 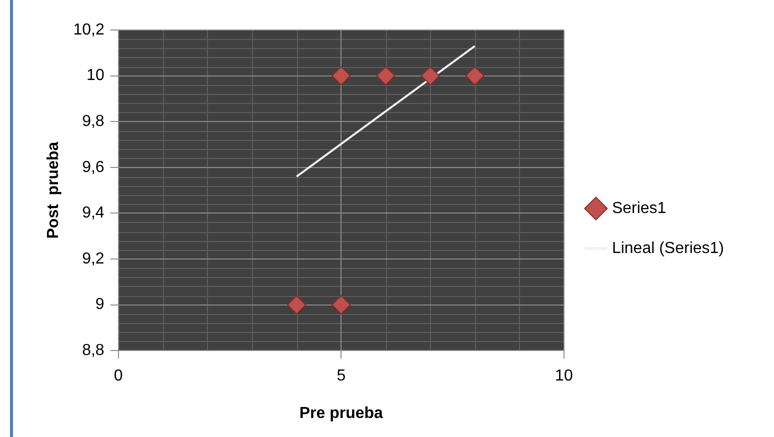 What do you see at coordinates (93, 213) in the screenshot?
I see `y-tick-label: 9,4` at bounding box center [93, 213].